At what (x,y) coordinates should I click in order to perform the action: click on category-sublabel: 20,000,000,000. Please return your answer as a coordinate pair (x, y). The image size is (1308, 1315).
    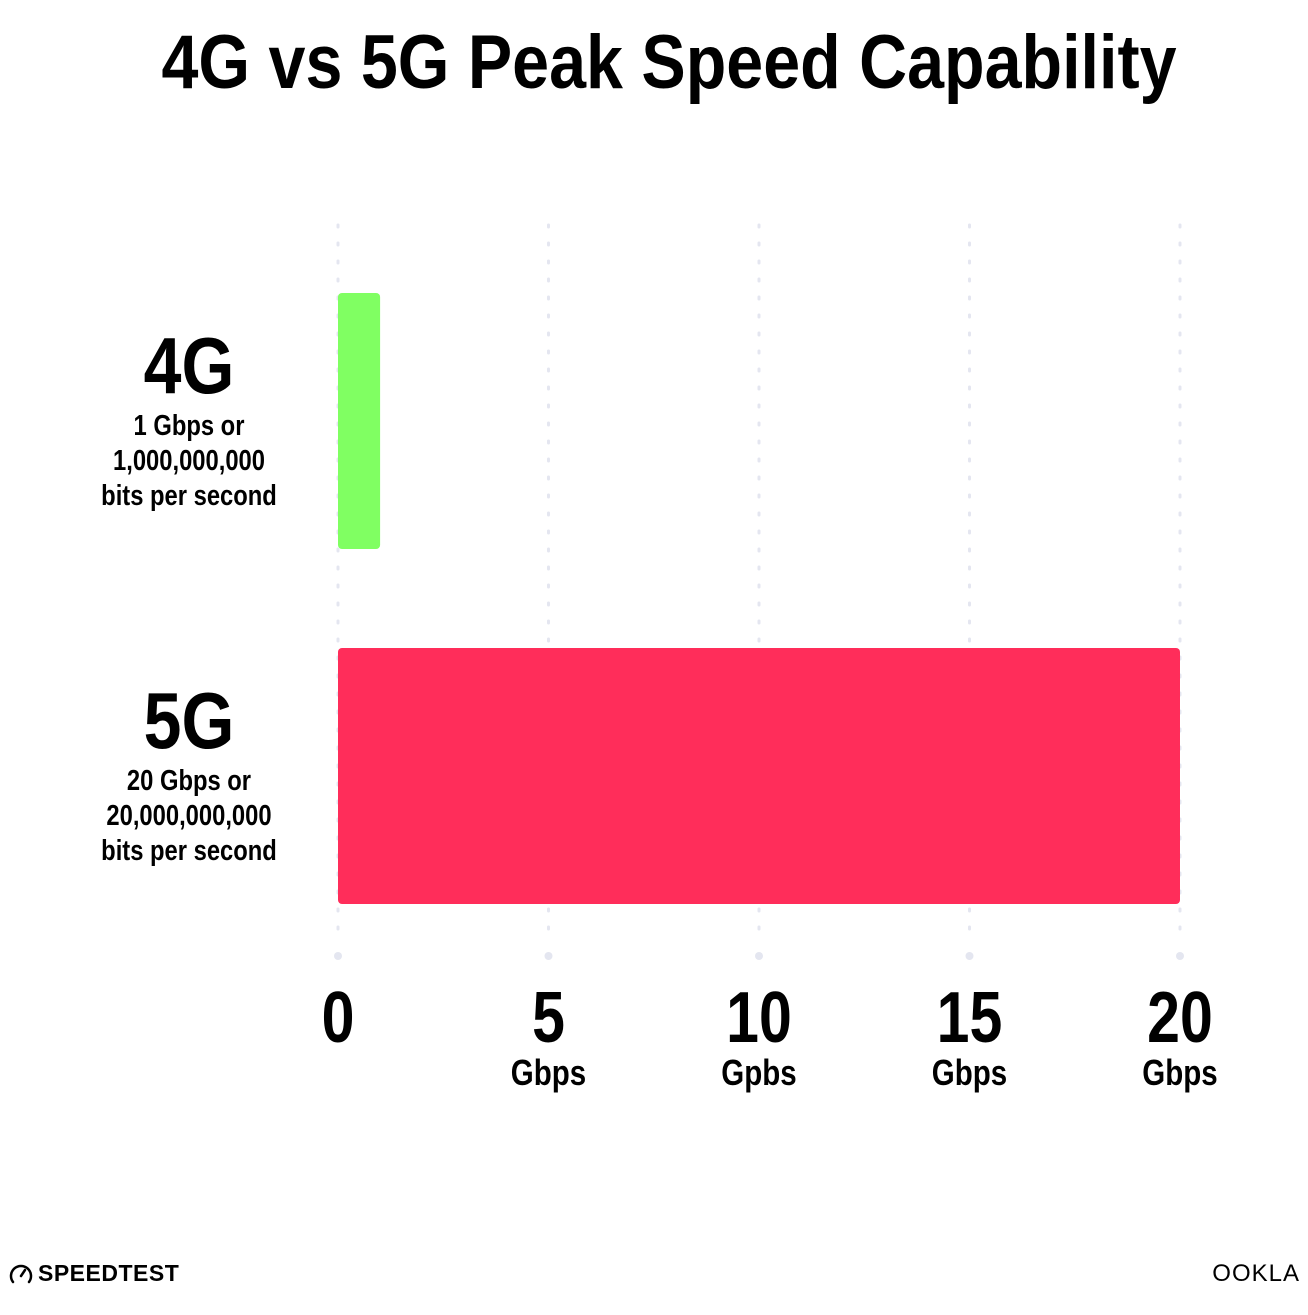
    Looking at the image, I should click on (188, 815).